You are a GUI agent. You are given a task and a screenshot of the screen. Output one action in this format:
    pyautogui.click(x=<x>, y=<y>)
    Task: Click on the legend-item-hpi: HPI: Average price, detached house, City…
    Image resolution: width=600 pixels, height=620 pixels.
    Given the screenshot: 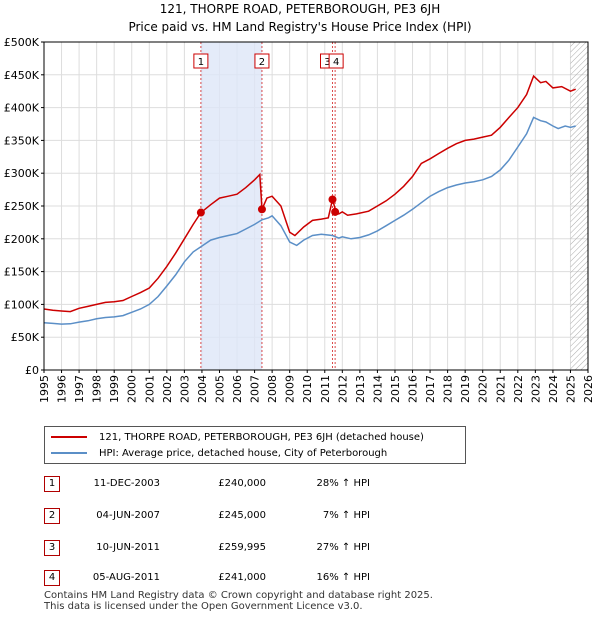 What is the action you would take?
    pyautogui.click(x=219, y=453)
    